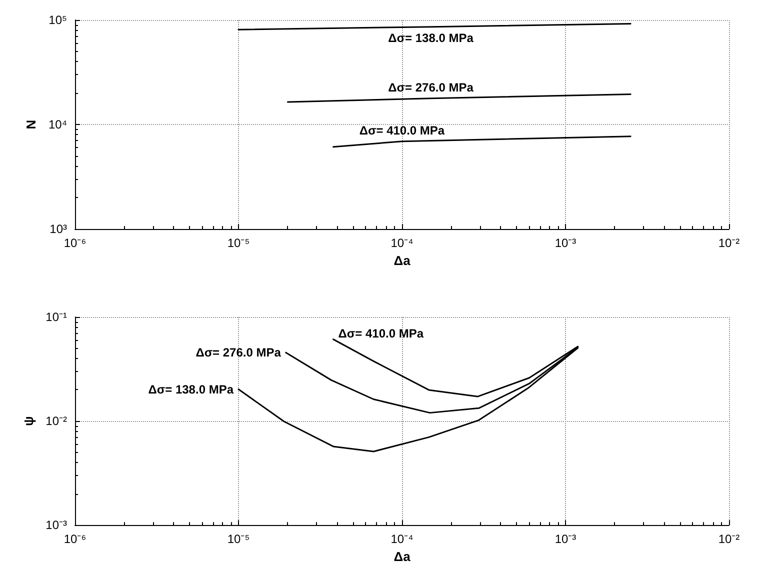 This screenshot has width=760, height=568. I want to click on y-axis-title: ψ, so click(28, 421).